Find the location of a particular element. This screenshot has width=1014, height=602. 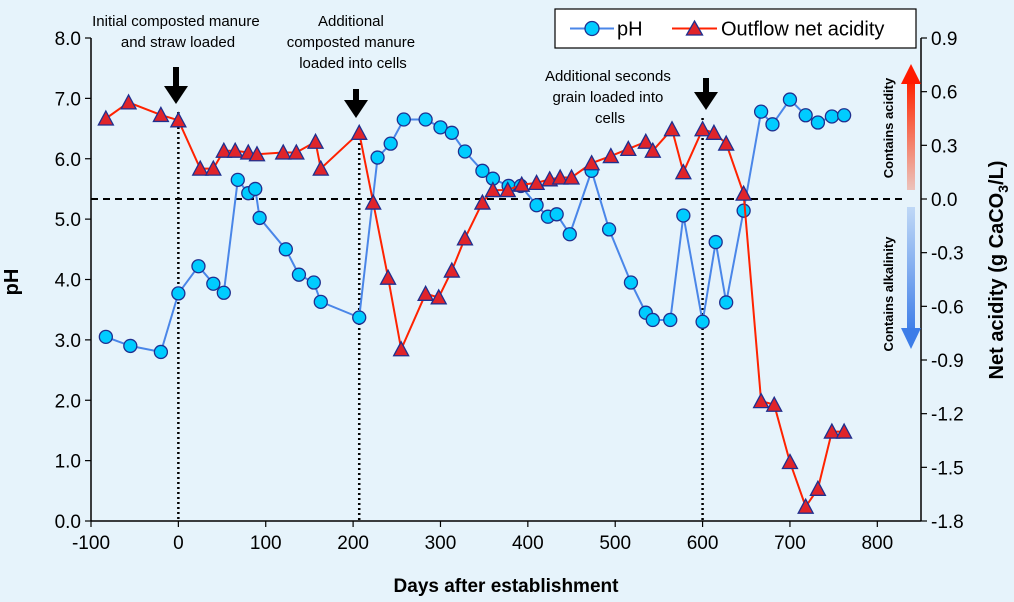

x-tick-label: 0 is located at coordinates (178, 543).